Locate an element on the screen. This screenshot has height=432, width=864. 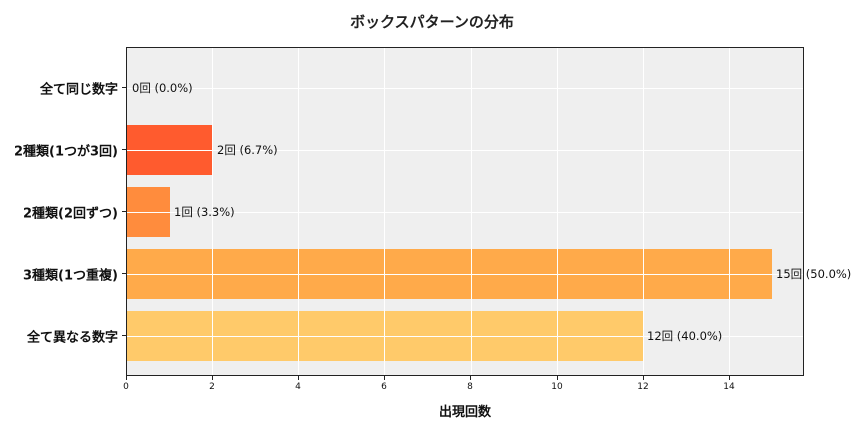
y-tick-label: 2種類(1つが3回) is located at coordinates (65, 152).